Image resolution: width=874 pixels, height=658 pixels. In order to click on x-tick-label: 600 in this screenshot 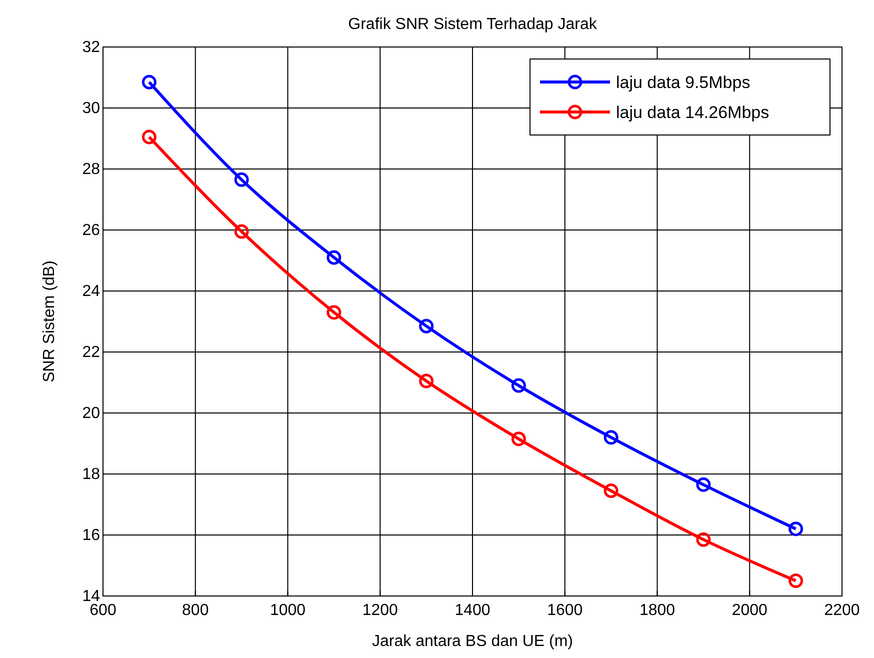, I will do `click(103, 610)`.